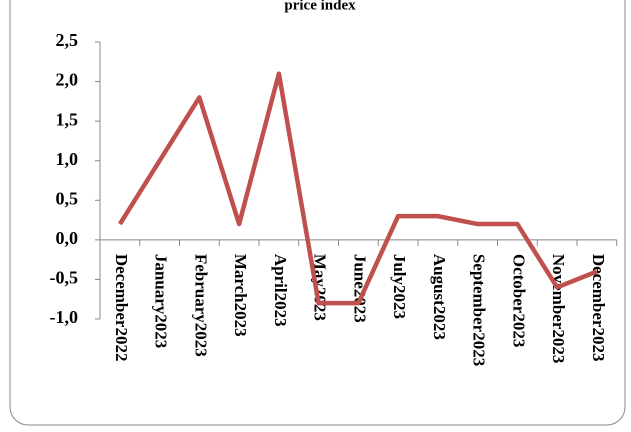 This screenshot has width=631, height=432. What do you see at coordinates (439, 297) in the screenshot?
I see `x-tick-label: August2023` at bounding box center [439, 297].